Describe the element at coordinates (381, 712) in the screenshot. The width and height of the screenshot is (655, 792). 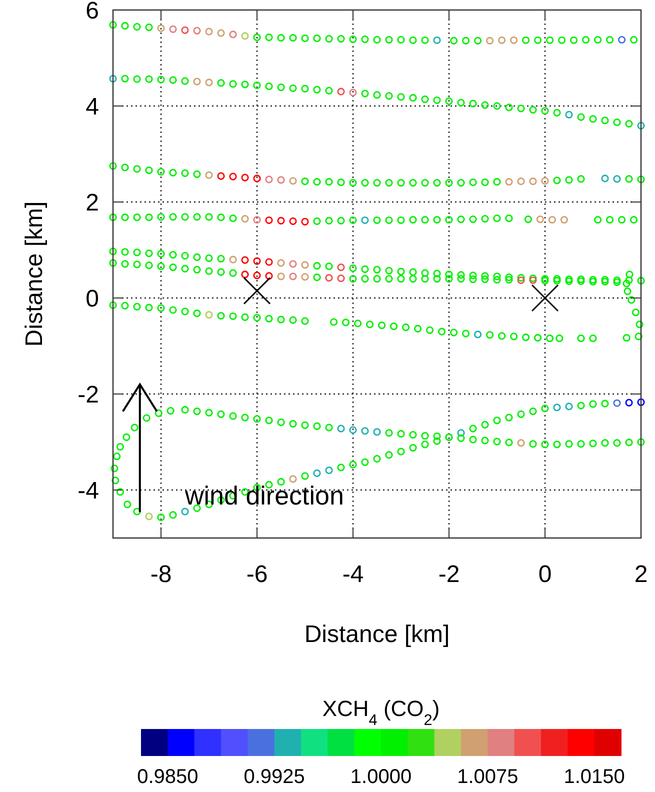
I see `color-bar-title: XCH$_{4}$ (CO$_{2}$)` at that location.